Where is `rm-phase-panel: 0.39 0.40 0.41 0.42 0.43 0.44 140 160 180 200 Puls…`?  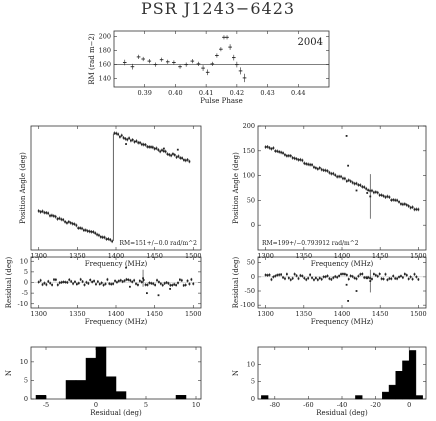 rm-phase-panel: 0.39 0.40 0.41 0.42 0.43 0.44 140 160 180 200 Puls… is located at coordinates (209, 67).